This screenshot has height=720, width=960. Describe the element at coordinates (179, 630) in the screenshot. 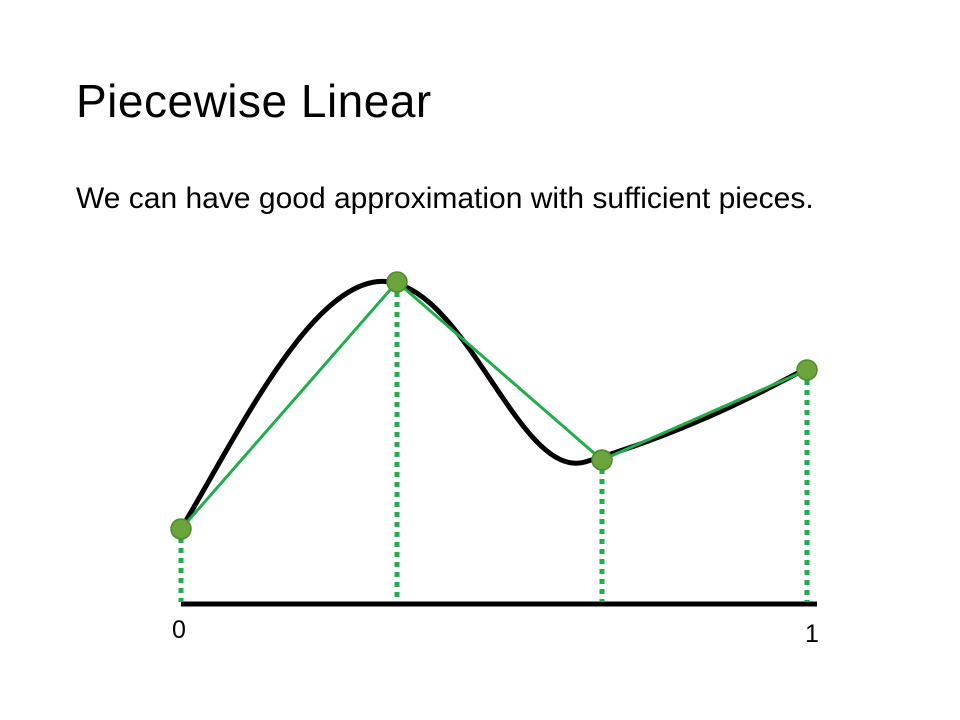

I see `x-axis-label-start: 0` at that location.